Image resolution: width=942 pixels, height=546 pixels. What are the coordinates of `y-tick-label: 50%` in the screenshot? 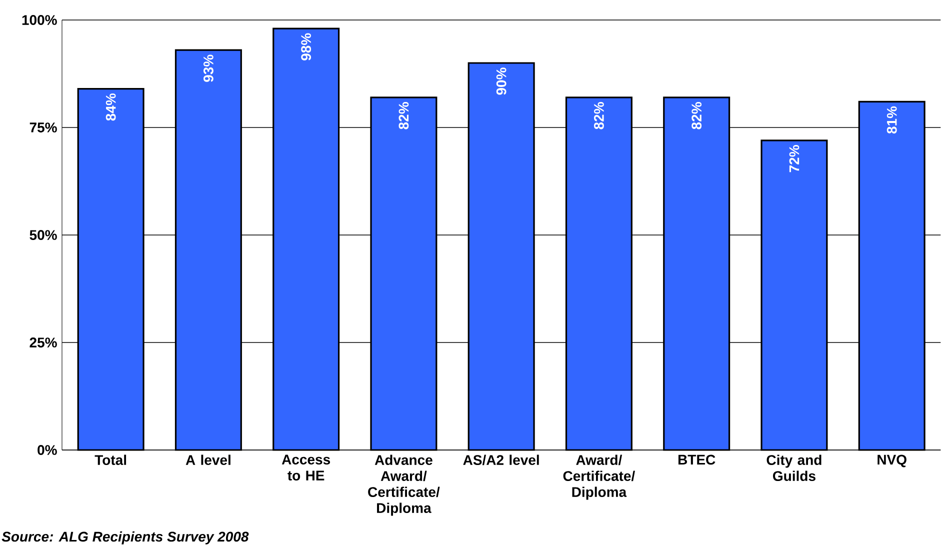 It's located at (43, 235).